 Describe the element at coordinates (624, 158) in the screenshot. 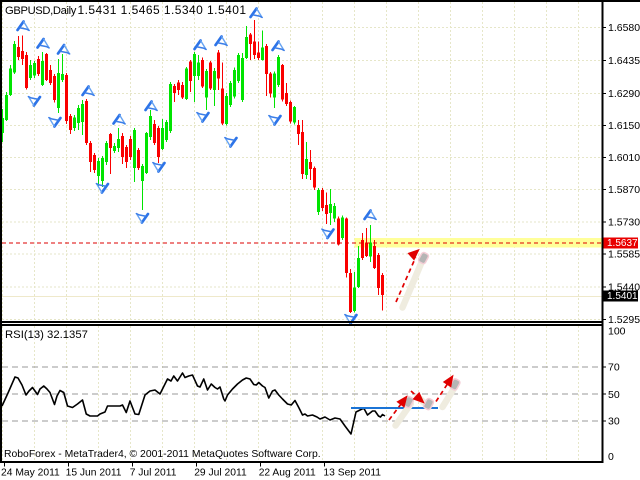

I see `svg-text: 1.6010` at that location.